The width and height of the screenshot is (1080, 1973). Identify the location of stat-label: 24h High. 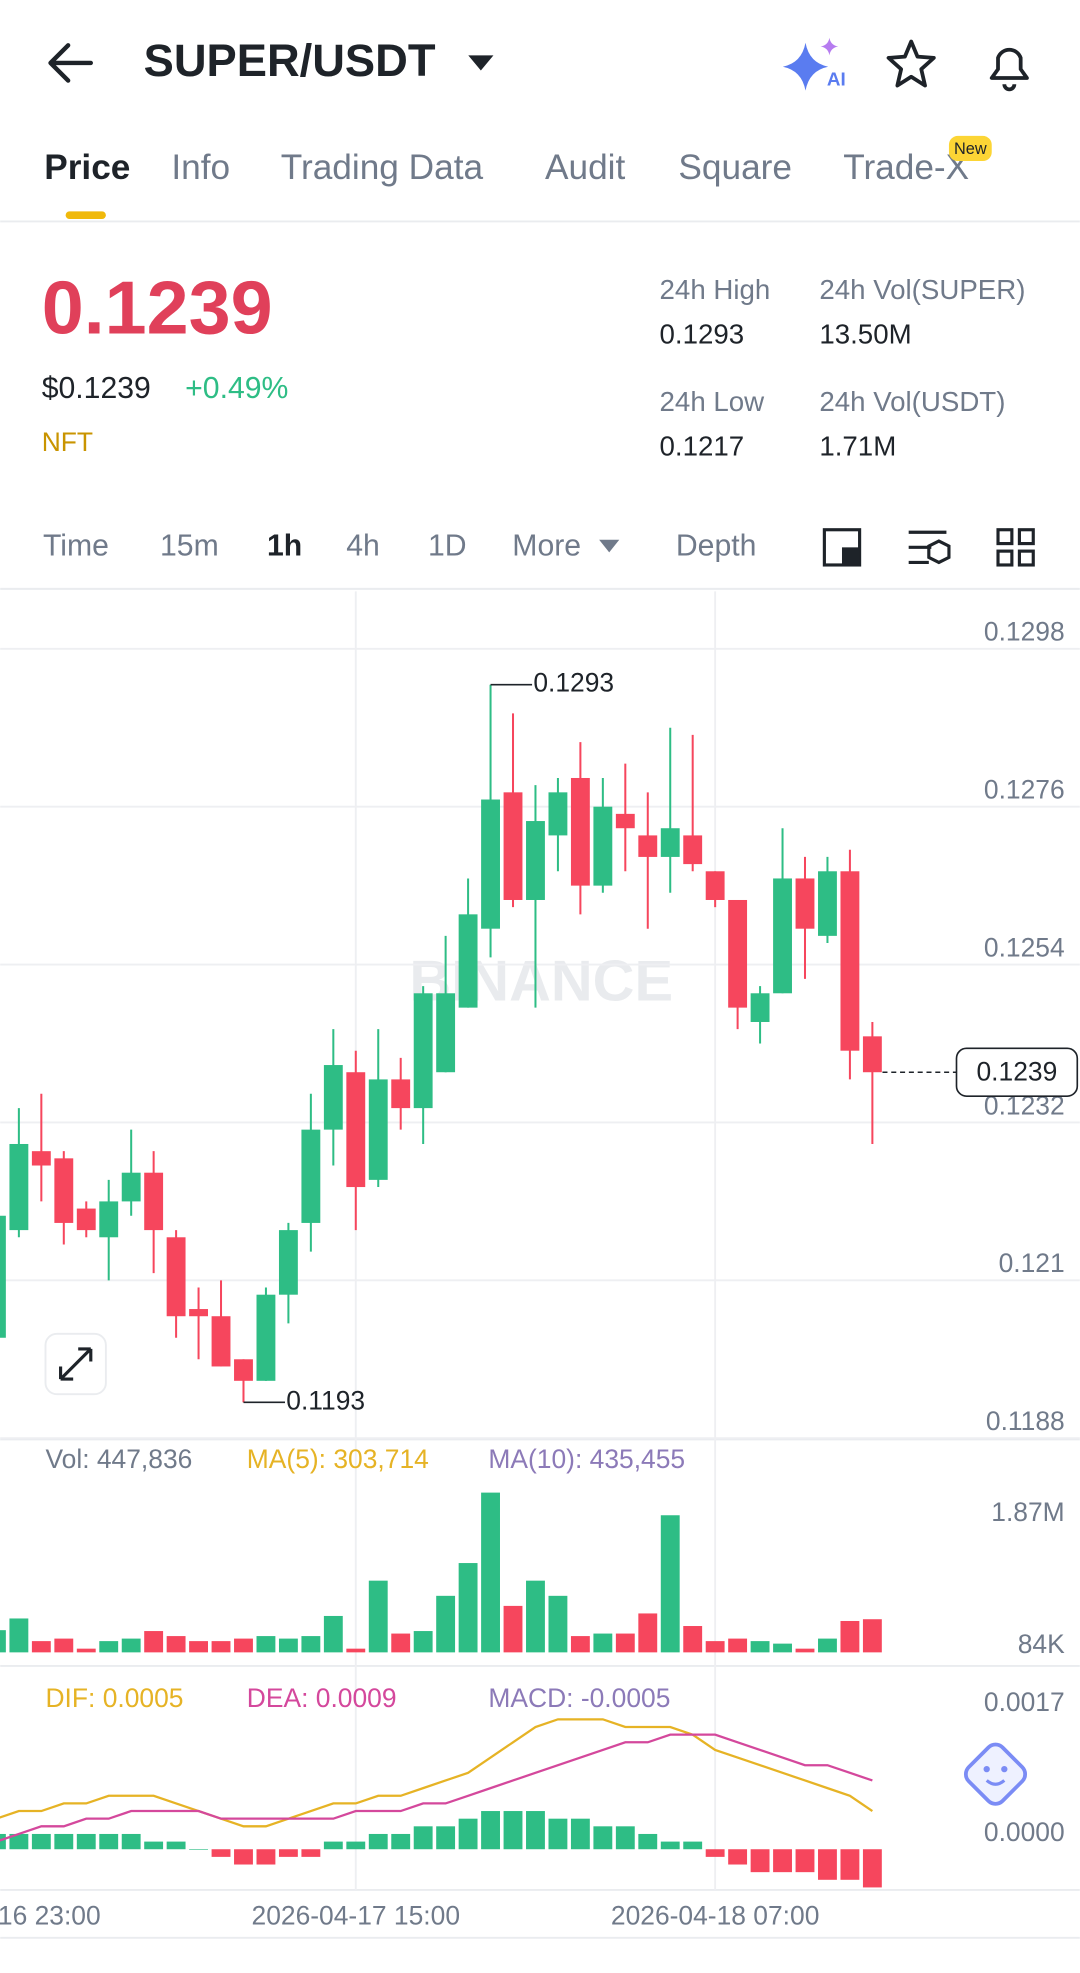
(715, 289).